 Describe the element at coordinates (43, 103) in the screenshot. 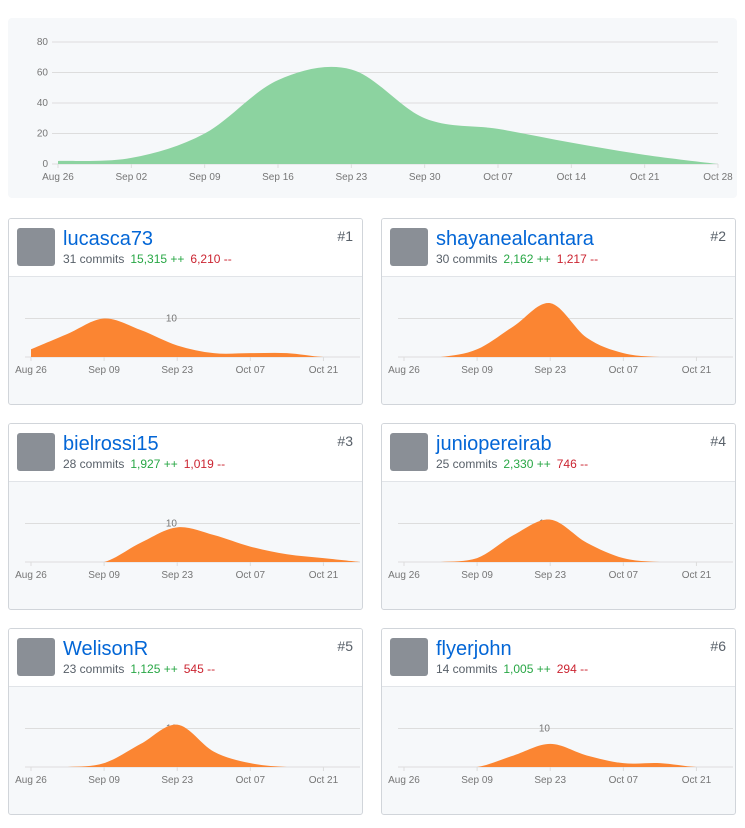

I see `y-tick-label: 40` at that location.